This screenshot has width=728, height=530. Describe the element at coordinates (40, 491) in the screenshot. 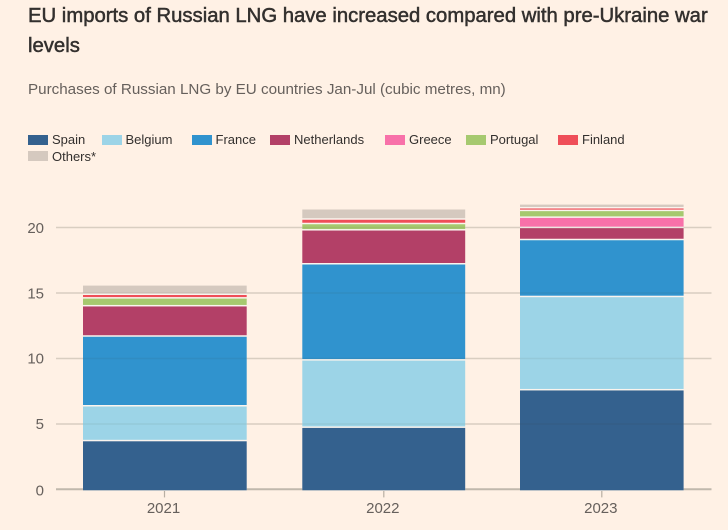

I see `svg-text: 0` at that location.